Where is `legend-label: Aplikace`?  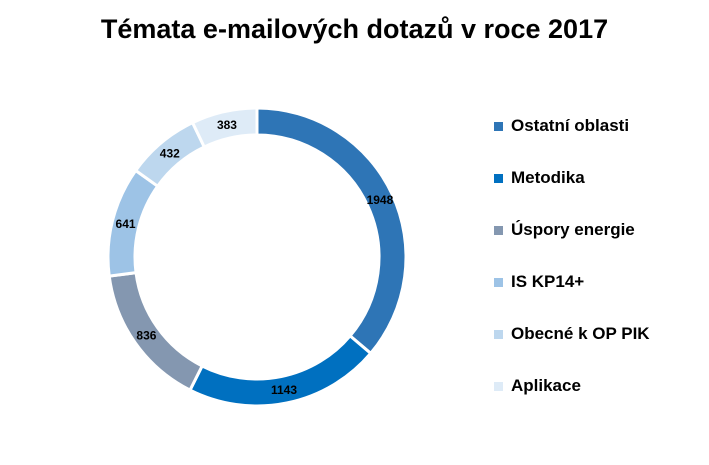 legend-label: Aplikace is located at coordinates (546, 385).